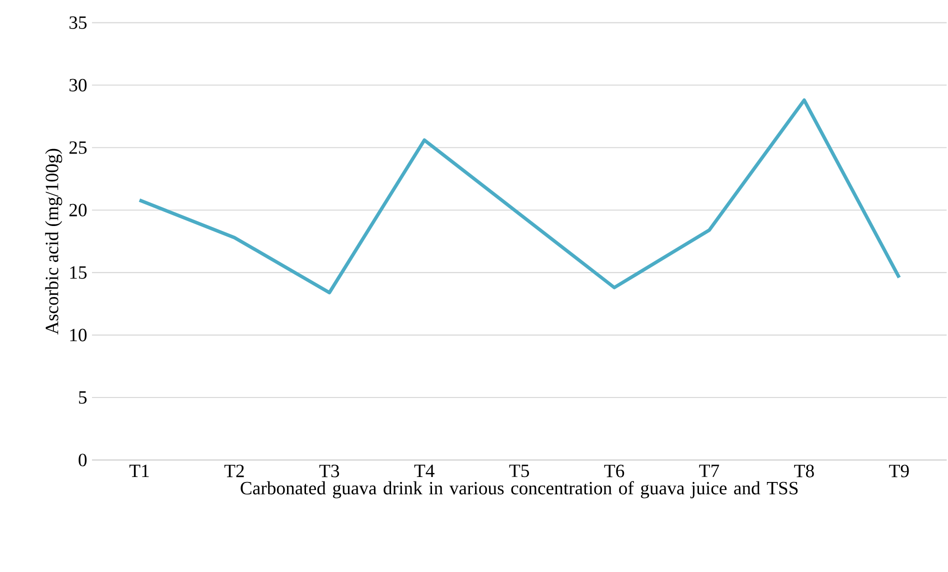 The image size is (948, 572). I want to click on x-tick-label: T7, so click(709, 470).